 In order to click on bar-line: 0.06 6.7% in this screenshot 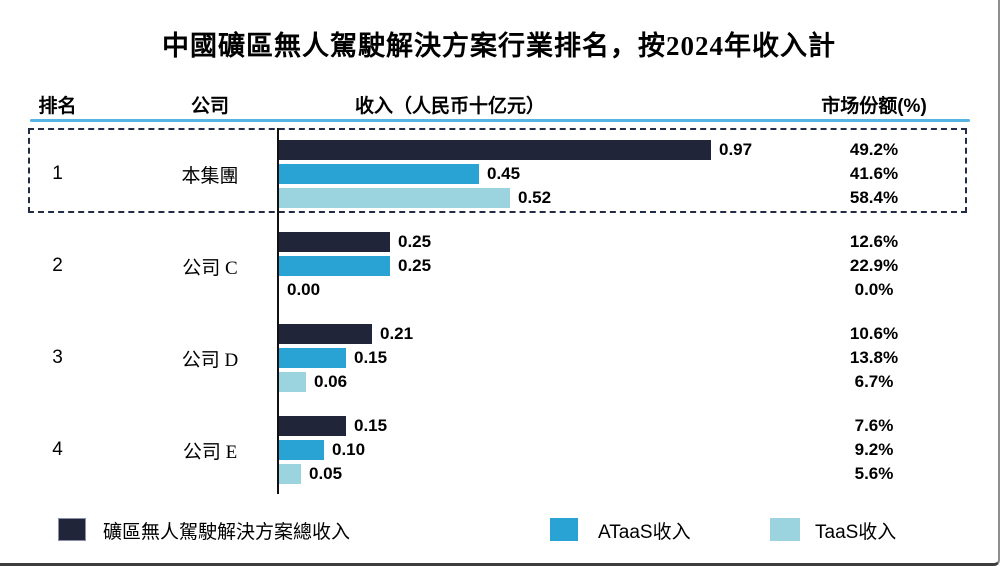, I will do `click(638, 382)`.